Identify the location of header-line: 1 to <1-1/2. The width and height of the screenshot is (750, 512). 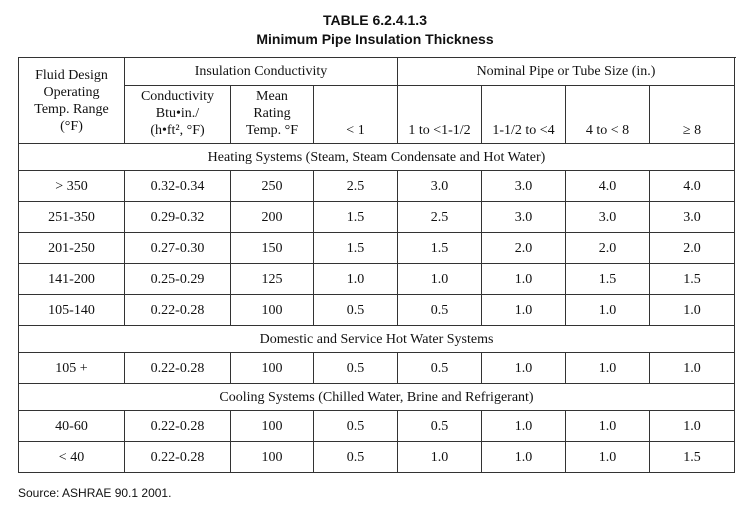
(439, 130).